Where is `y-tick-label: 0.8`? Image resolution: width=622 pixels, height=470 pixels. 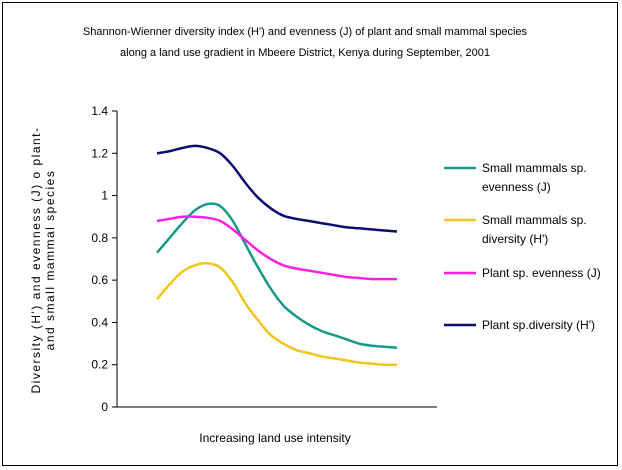 y-tick-label: 0.8 is located at coordinates (99, 238).